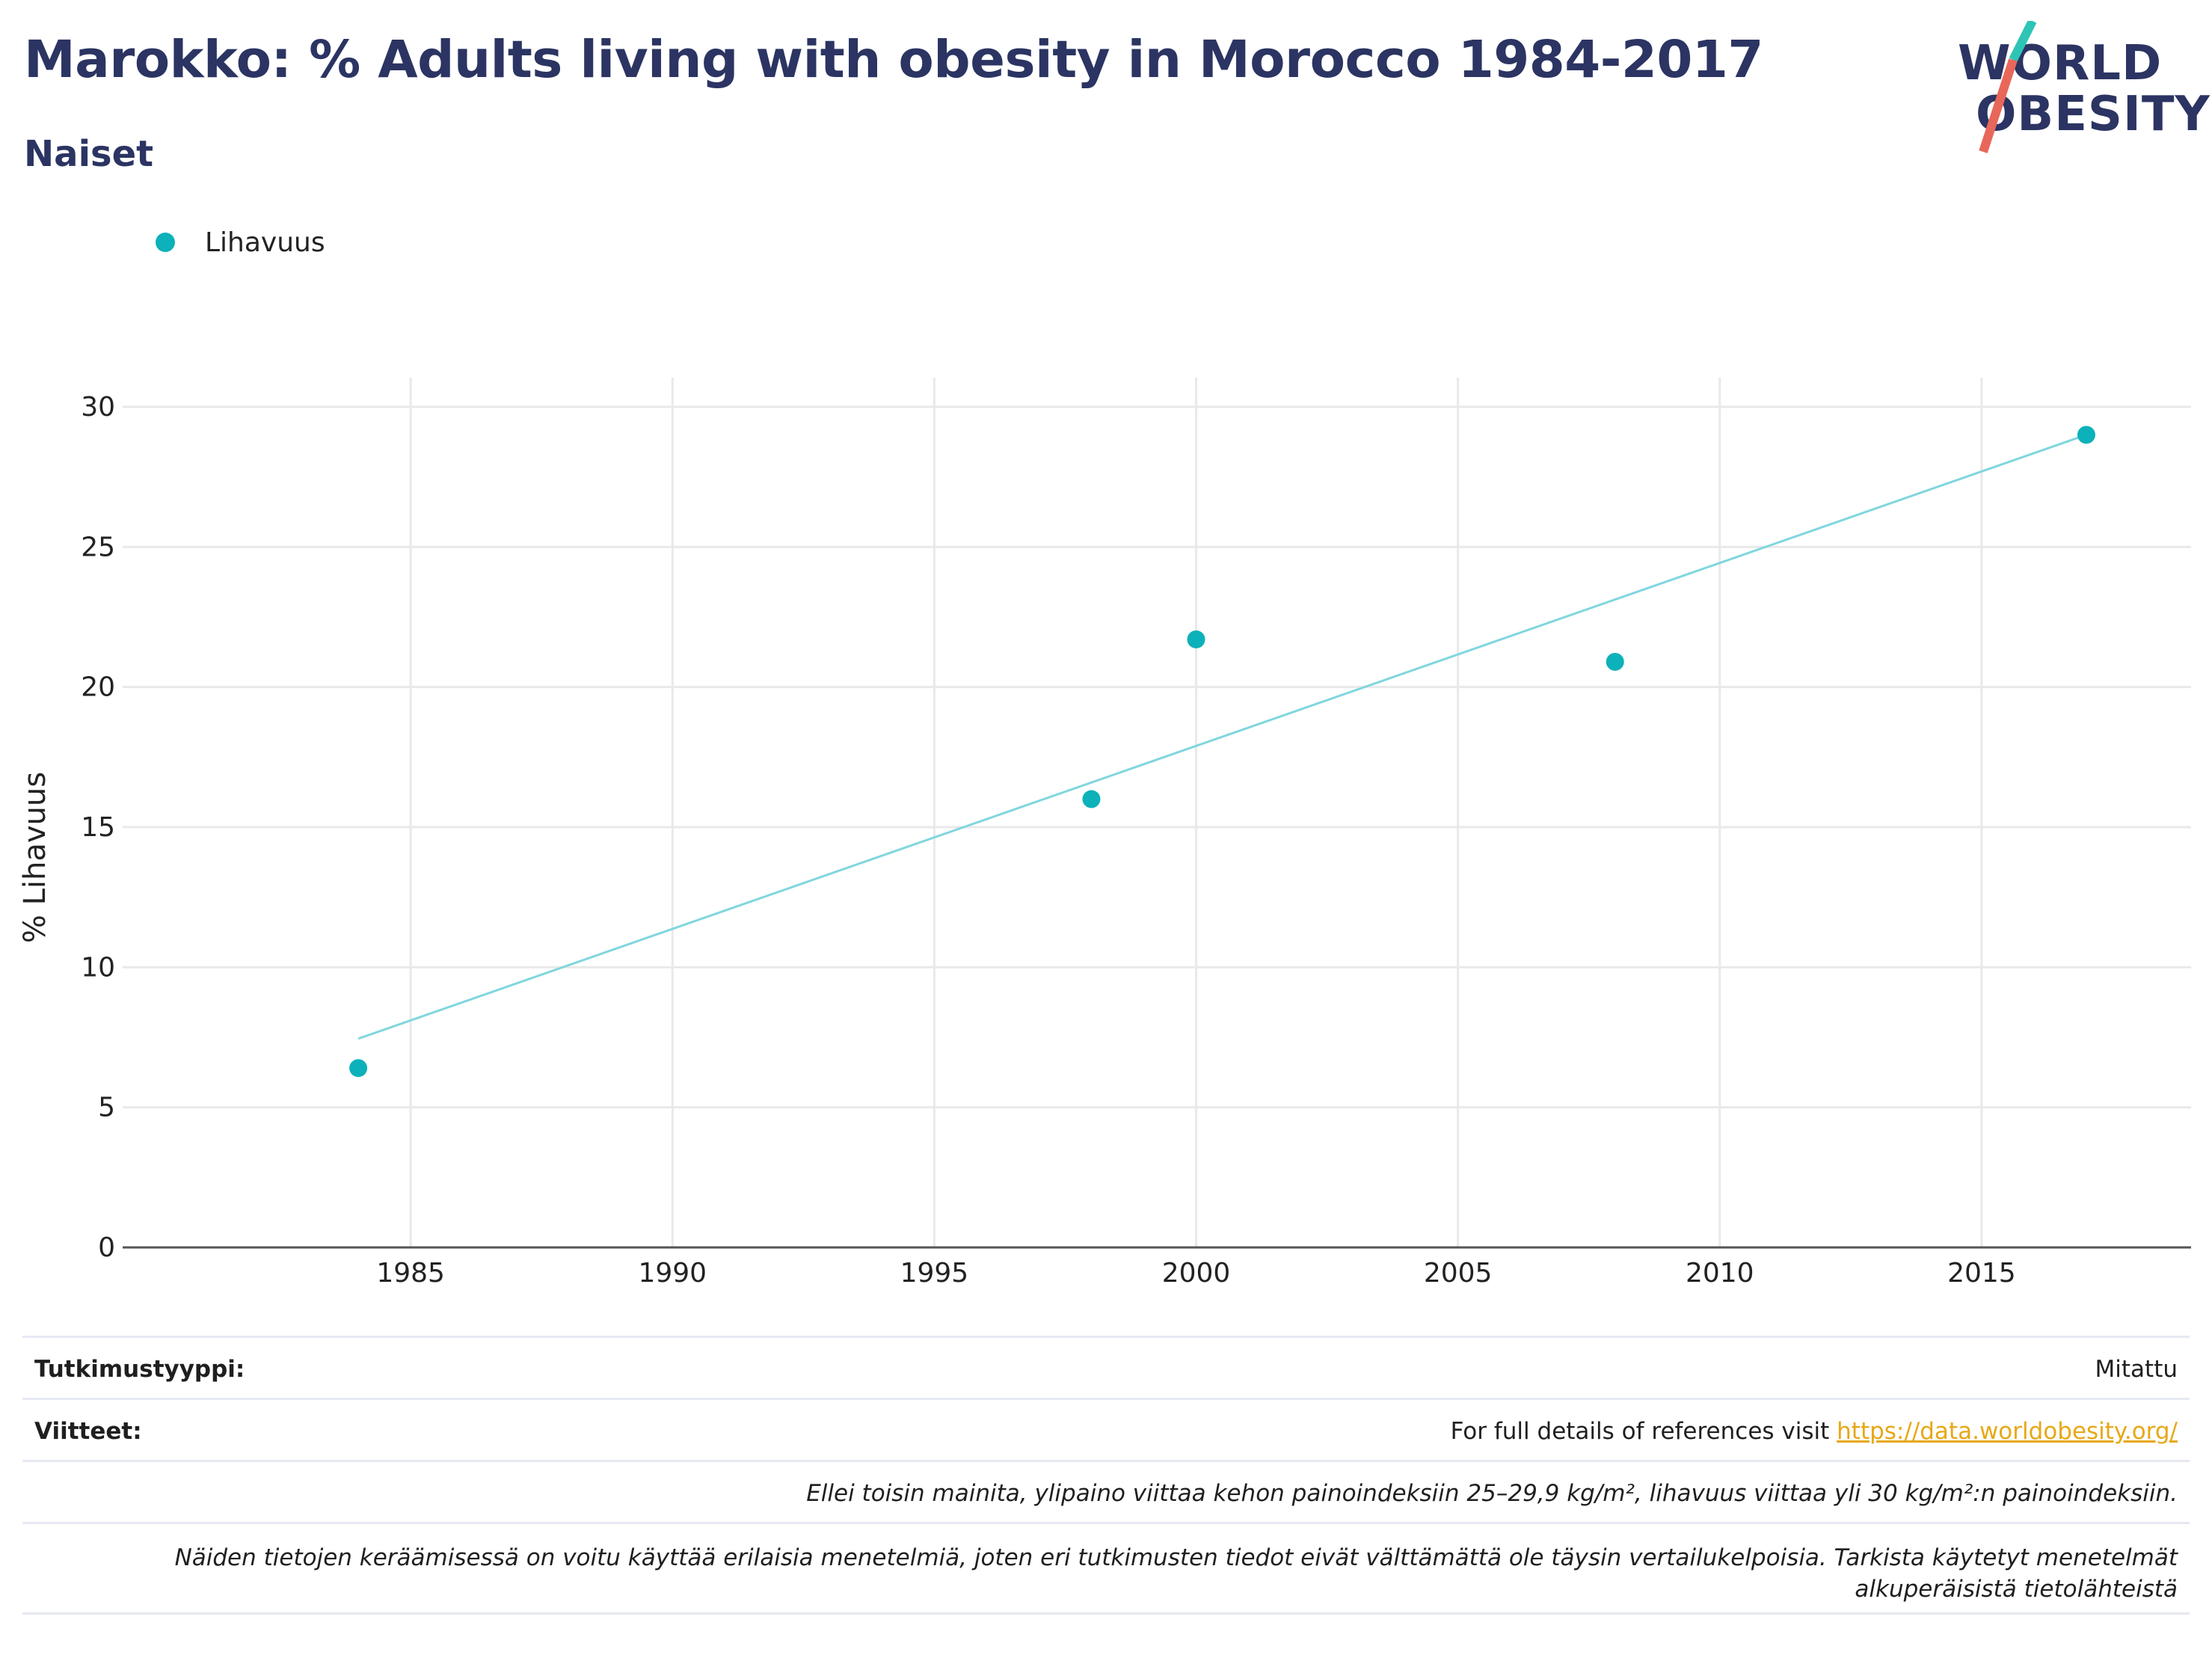 The height and width of the screenshot is (1655, 2212). I want to click on legend: Lihavuus, so click(240, 242).